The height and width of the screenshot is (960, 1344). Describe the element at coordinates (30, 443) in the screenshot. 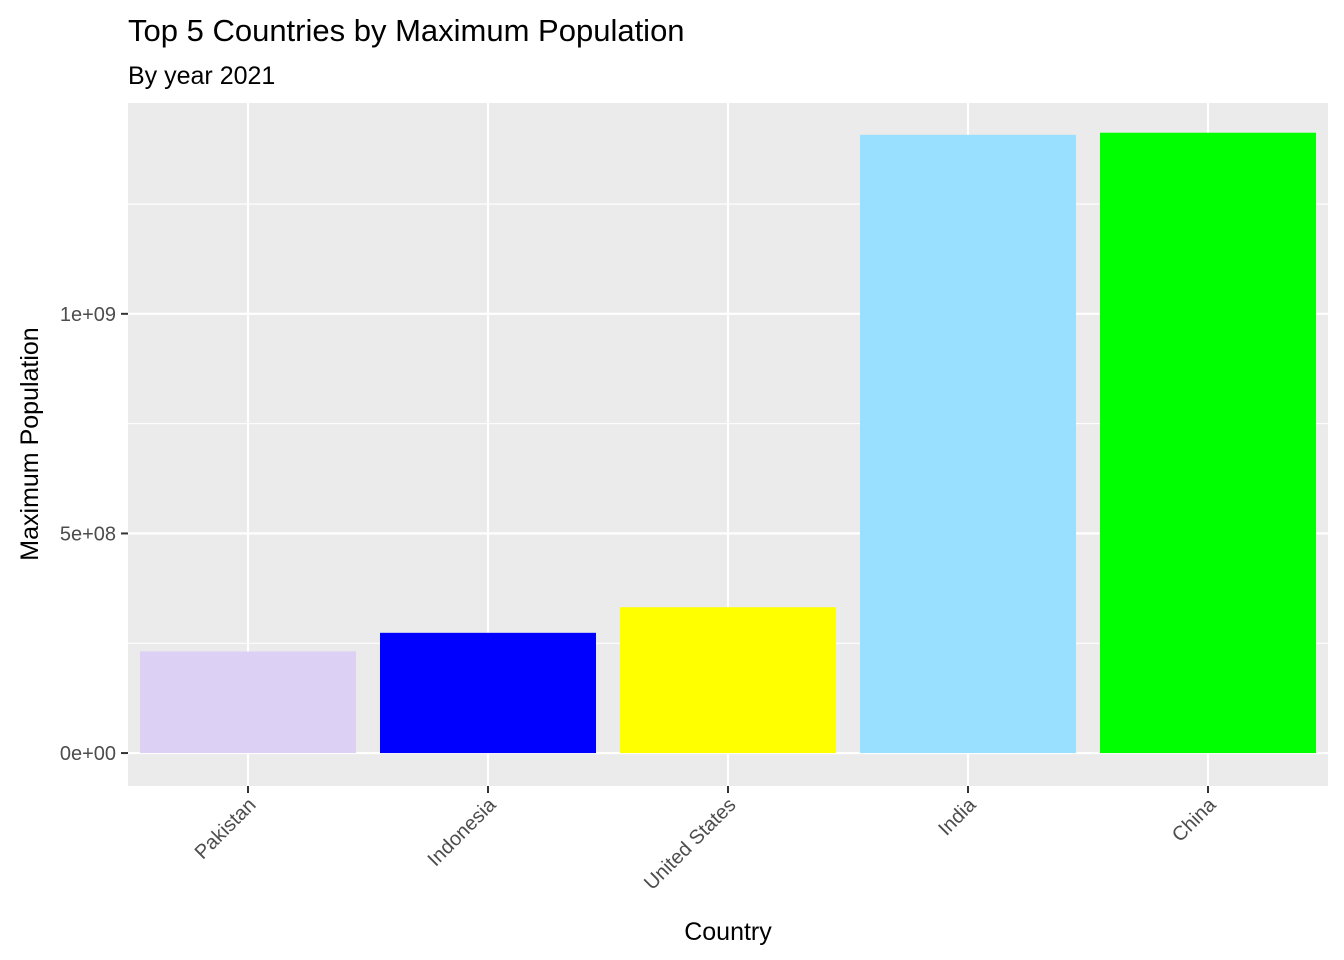

I see `y-axis-title: Maximum Population` at that location.